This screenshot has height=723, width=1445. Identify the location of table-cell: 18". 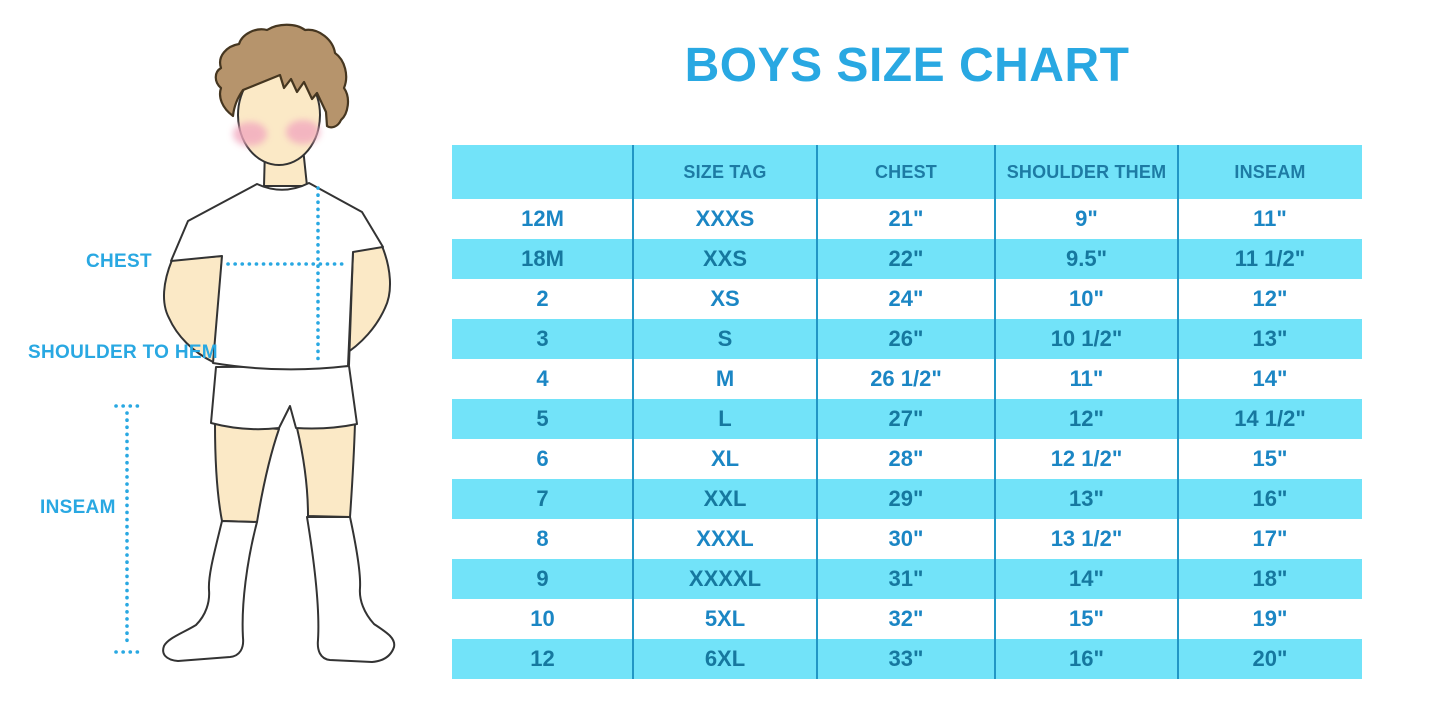
(1270, 578).